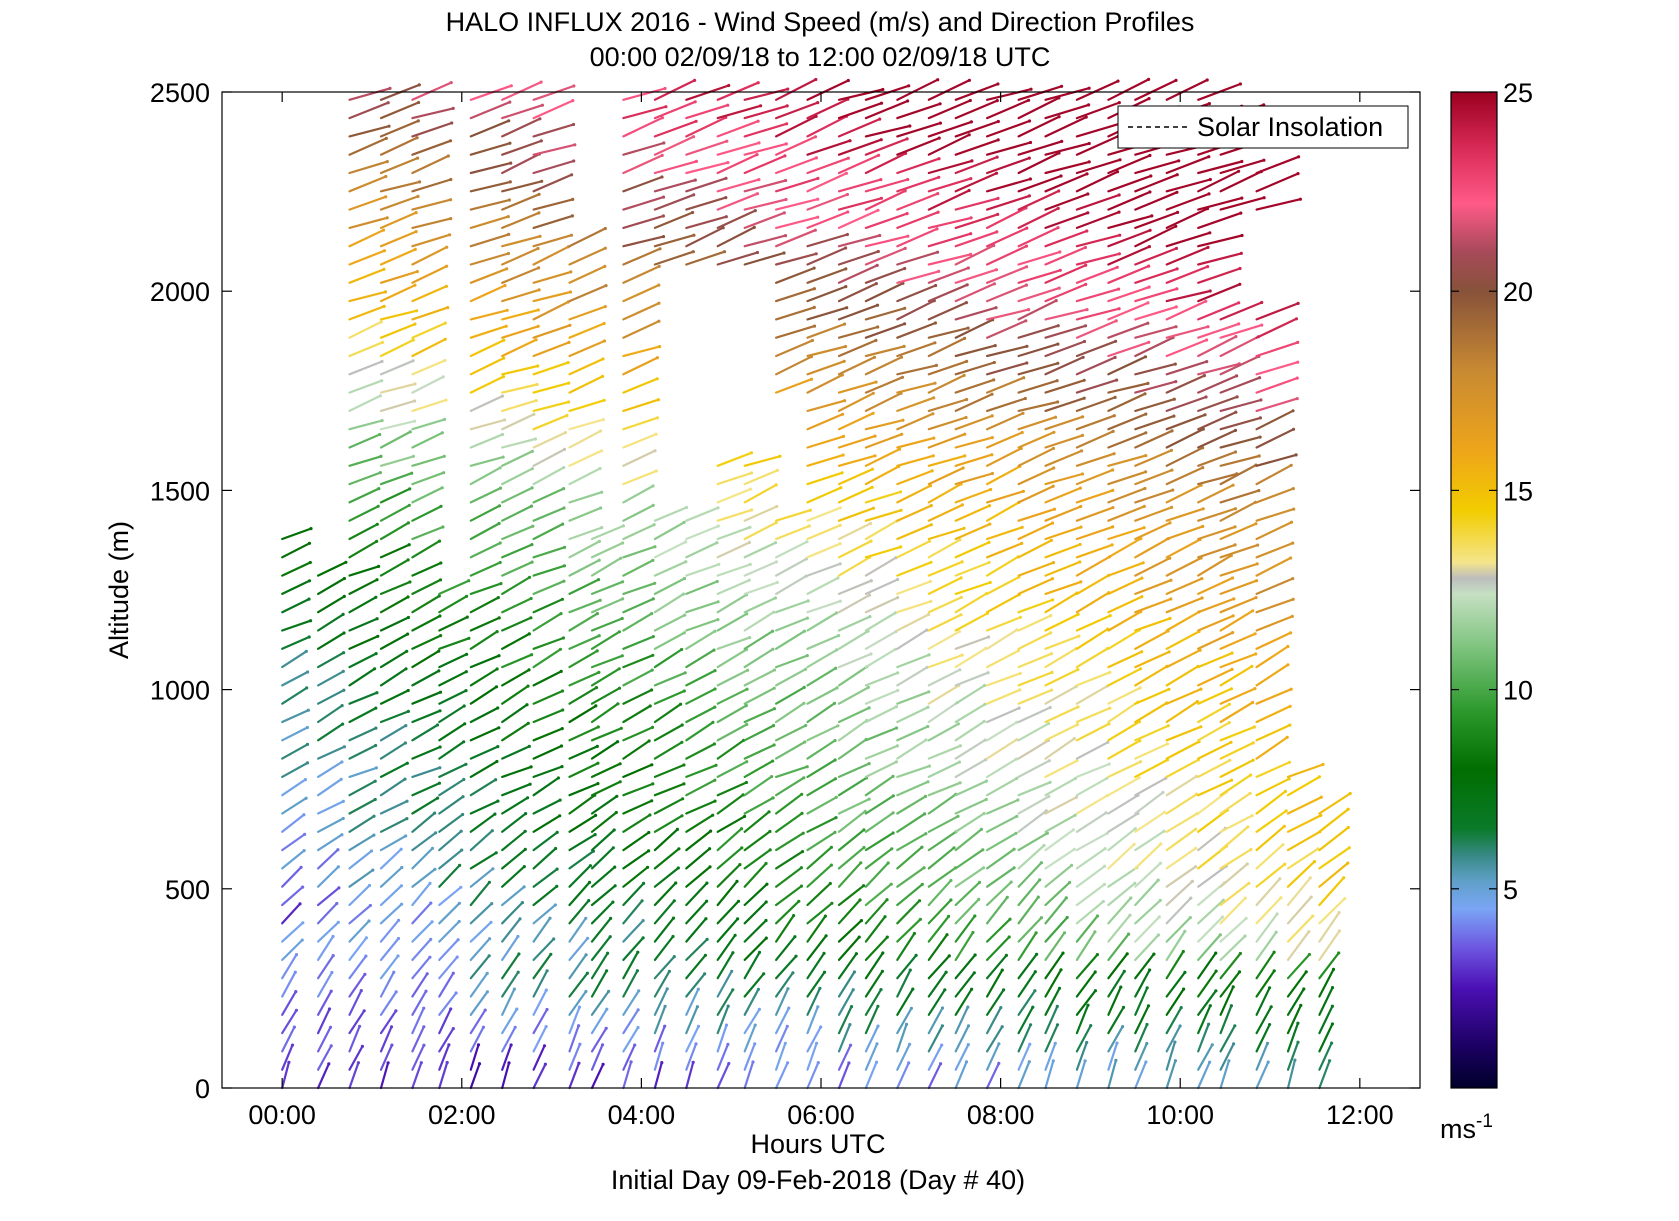 This screenshot has height=1221, width=1679. I want to click on colorbar-tick-label: 25, so click(1518, 93).